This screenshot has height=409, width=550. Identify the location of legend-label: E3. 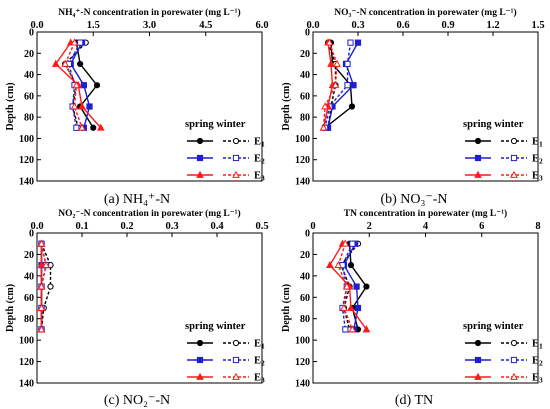
(537, 177).